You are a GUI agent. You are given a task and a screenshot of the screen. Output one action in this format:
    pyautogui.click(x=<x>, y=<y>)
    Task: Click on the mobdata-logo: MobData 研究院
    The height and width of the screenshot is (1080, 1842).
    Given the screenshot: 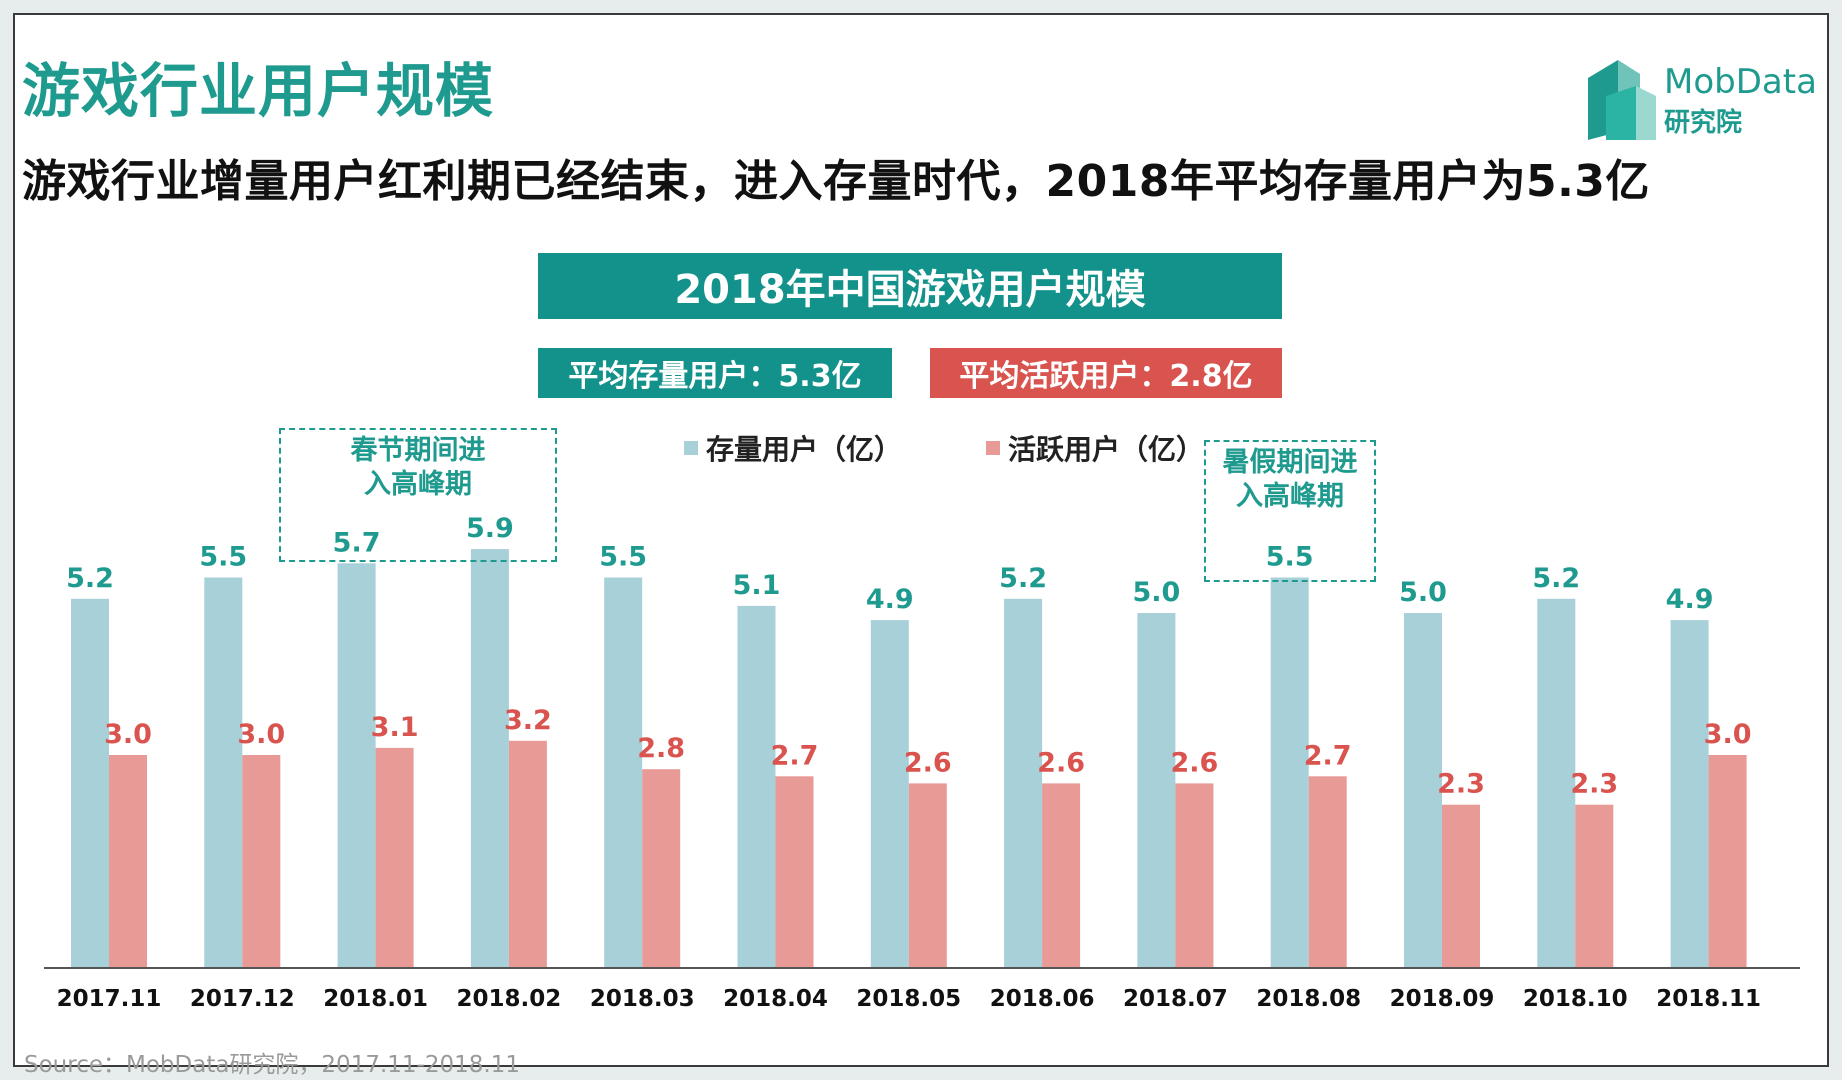 What is the action you would take?
    pyautogui.click(x=1698, y=98)
    